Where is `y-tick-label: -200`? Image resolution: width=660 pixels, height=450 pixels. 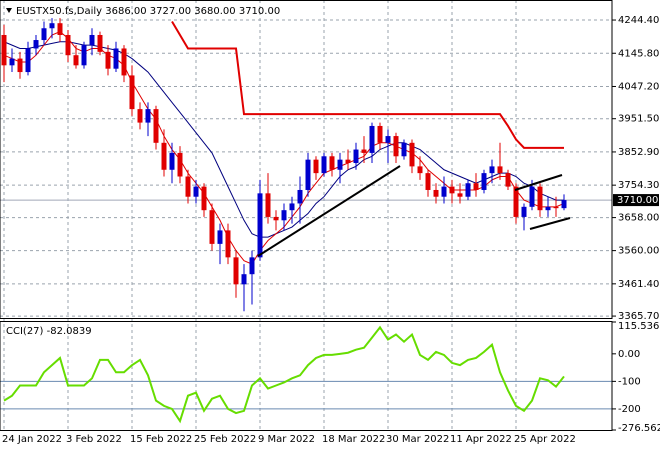 y-tick-label: -200 is located at coordinates (629, 409).